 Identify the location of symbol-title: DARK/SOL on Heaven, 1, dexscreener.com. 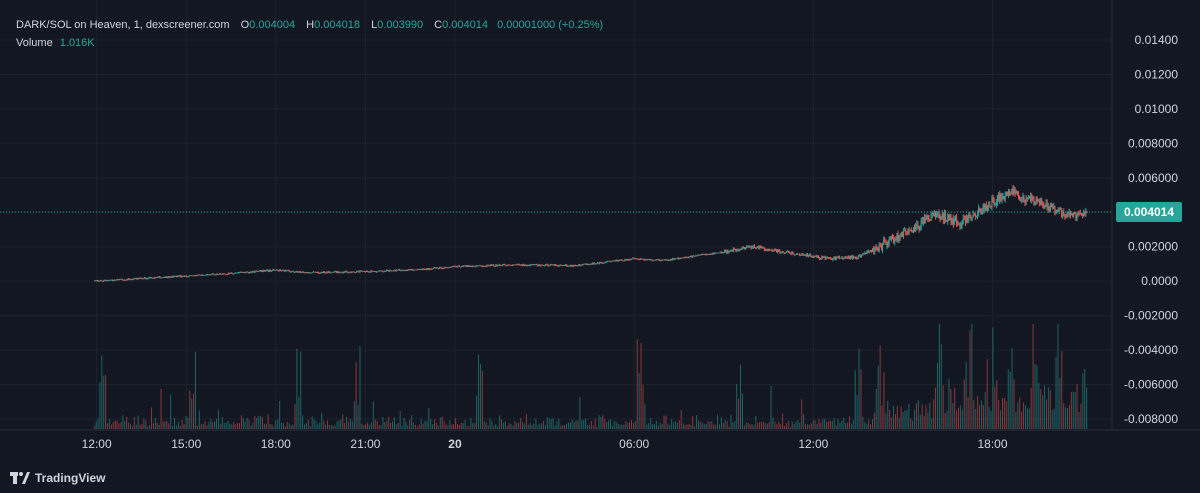
(123, 25).